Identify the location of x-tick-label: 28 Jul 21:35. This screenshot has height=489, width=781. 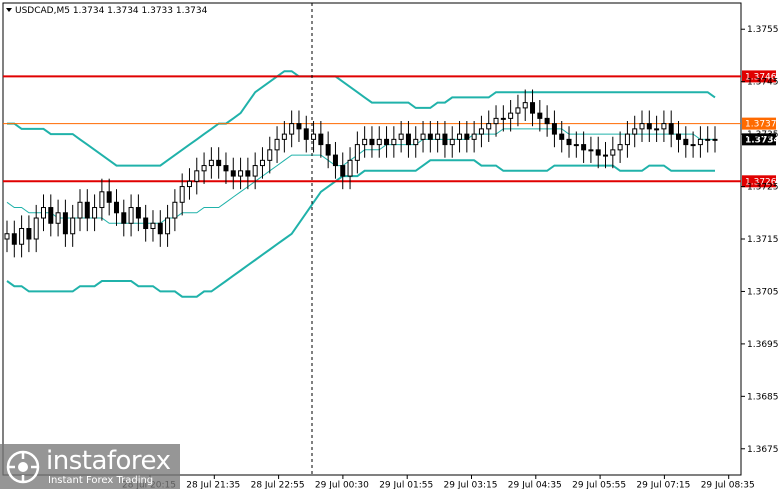
(213, 485).